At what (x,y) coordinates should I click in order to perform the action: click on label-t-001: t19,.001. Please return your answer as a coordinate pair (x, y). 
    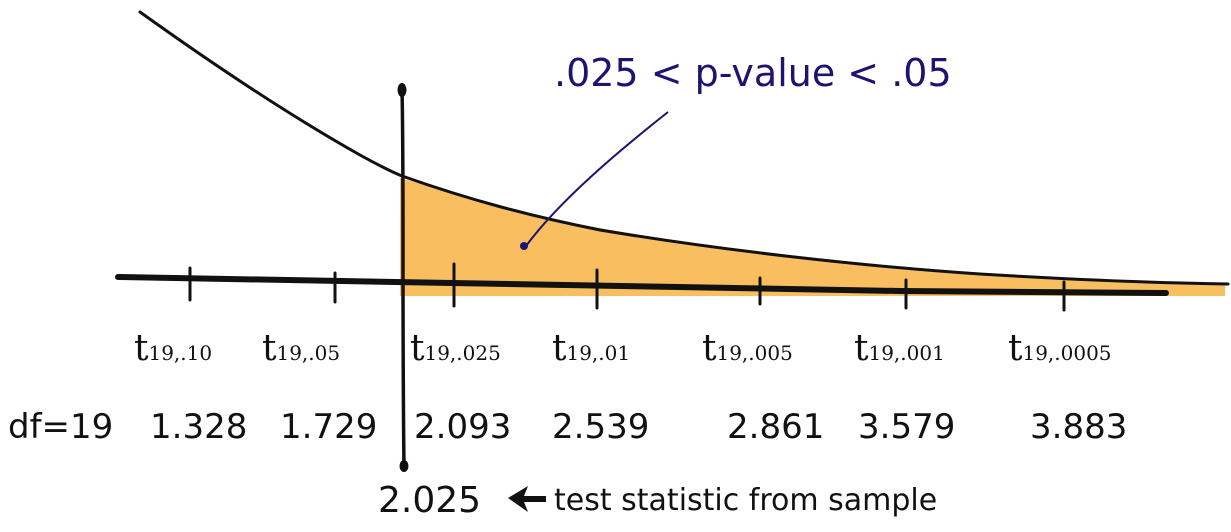
    Looking at the image, I should click on (899, 348).